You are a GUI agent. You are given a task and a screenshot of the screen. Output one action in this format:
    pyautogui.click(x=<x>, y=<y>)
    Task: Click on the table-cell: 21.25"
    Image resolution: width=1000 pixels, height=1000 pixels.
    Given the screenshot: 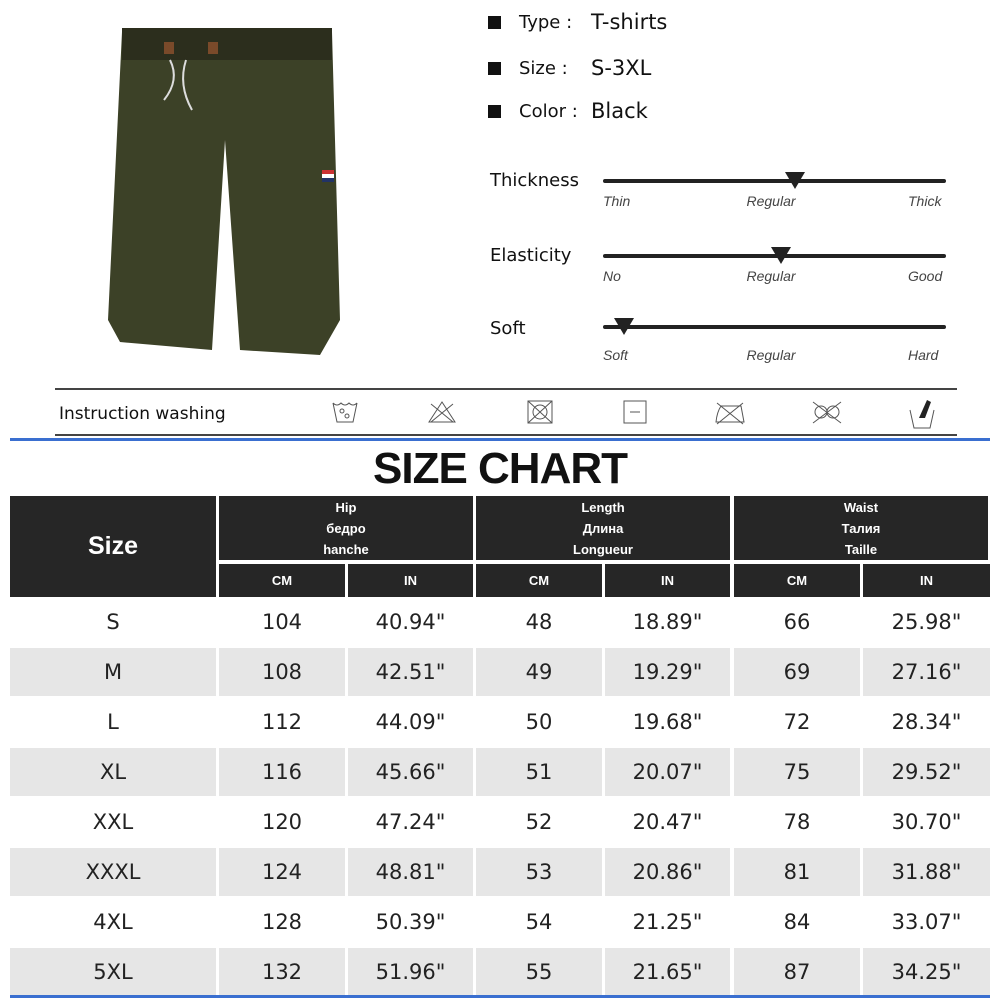 What is the action you would take?
    pyautogui.click(x=667, y=922)
    